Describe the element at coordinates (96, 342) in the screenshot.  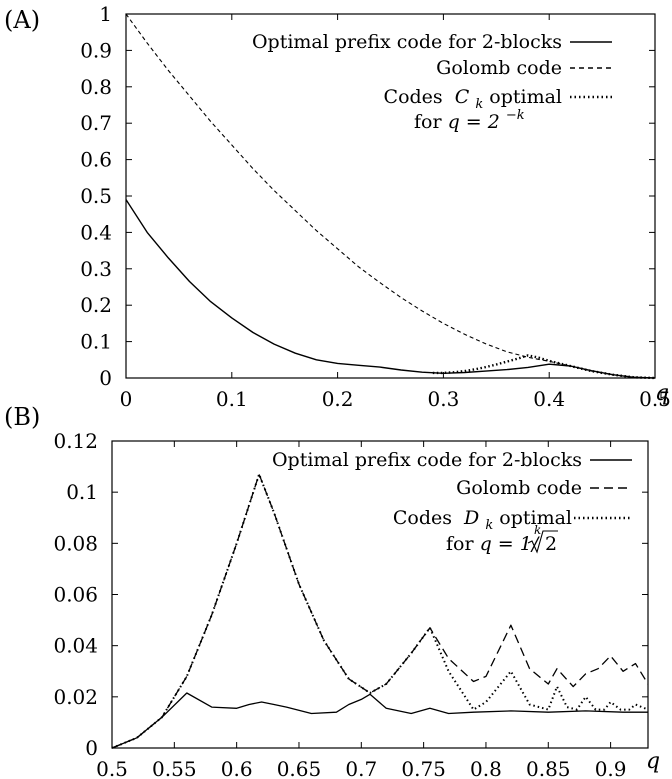
I see `panel-a-y-tick-label: 0.1` at that location.